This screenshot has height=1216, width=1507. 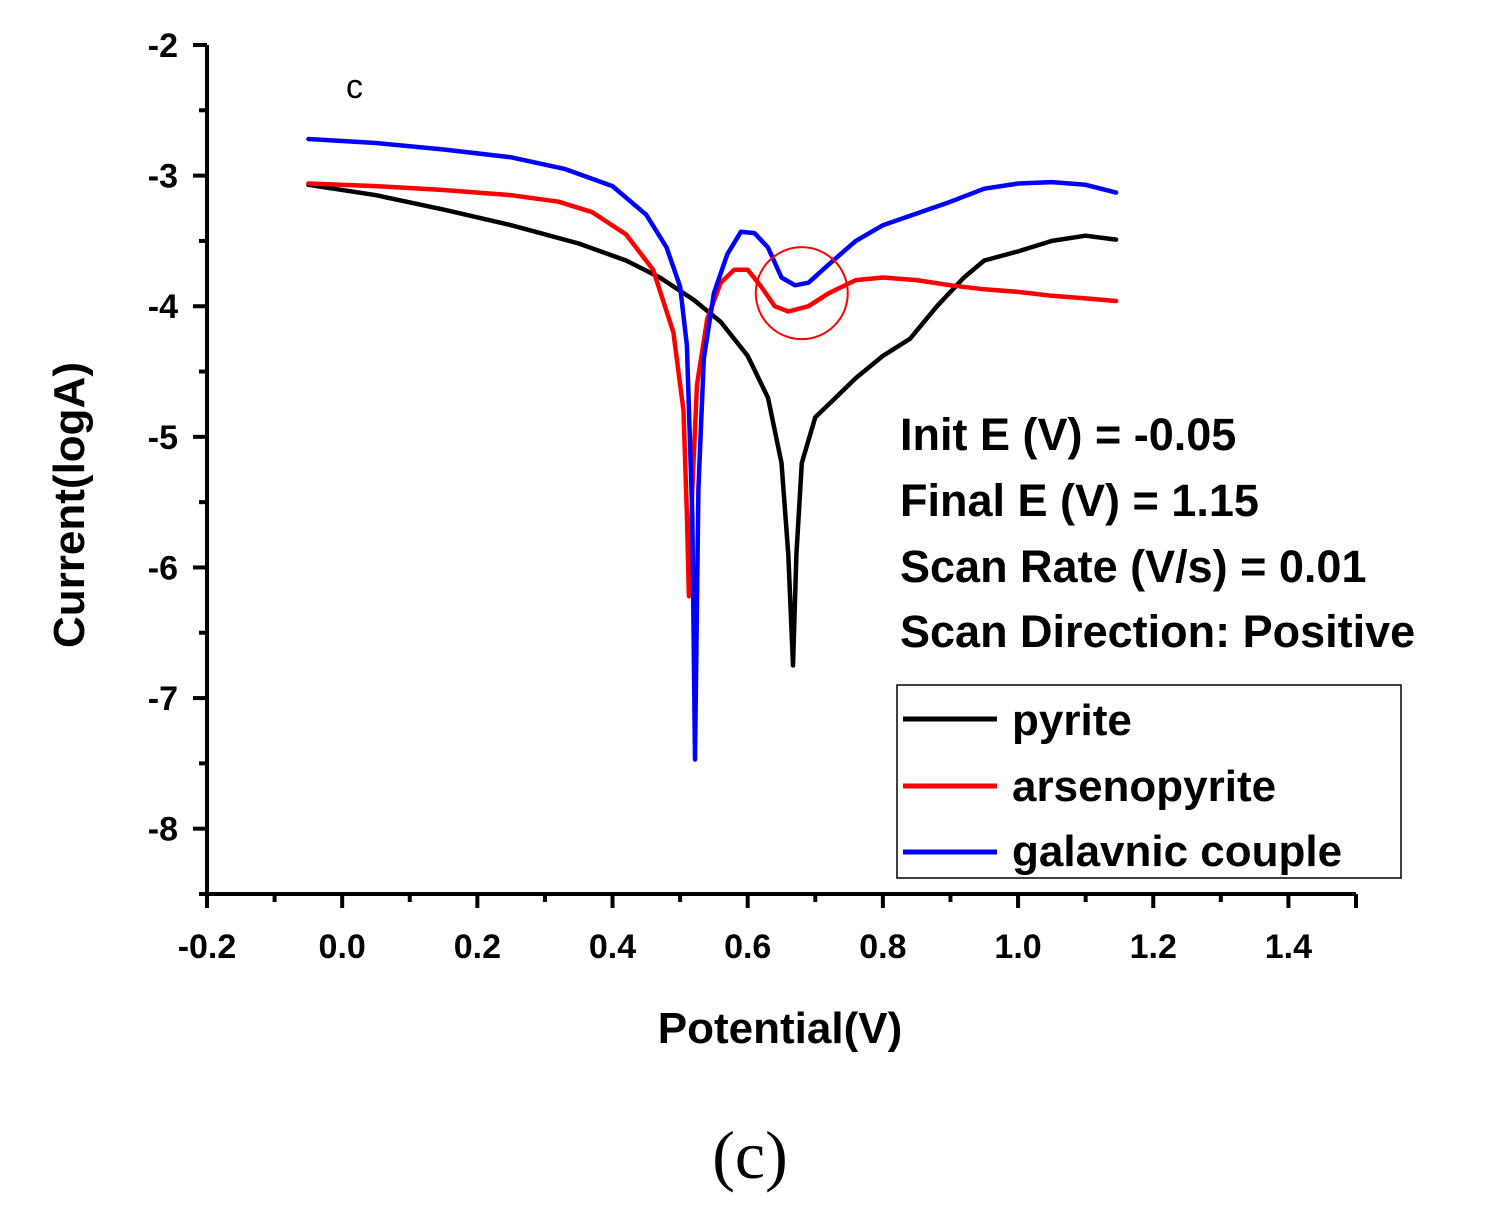 I want to click on x-tick-label: 0.2, so click(x=477, y=947).